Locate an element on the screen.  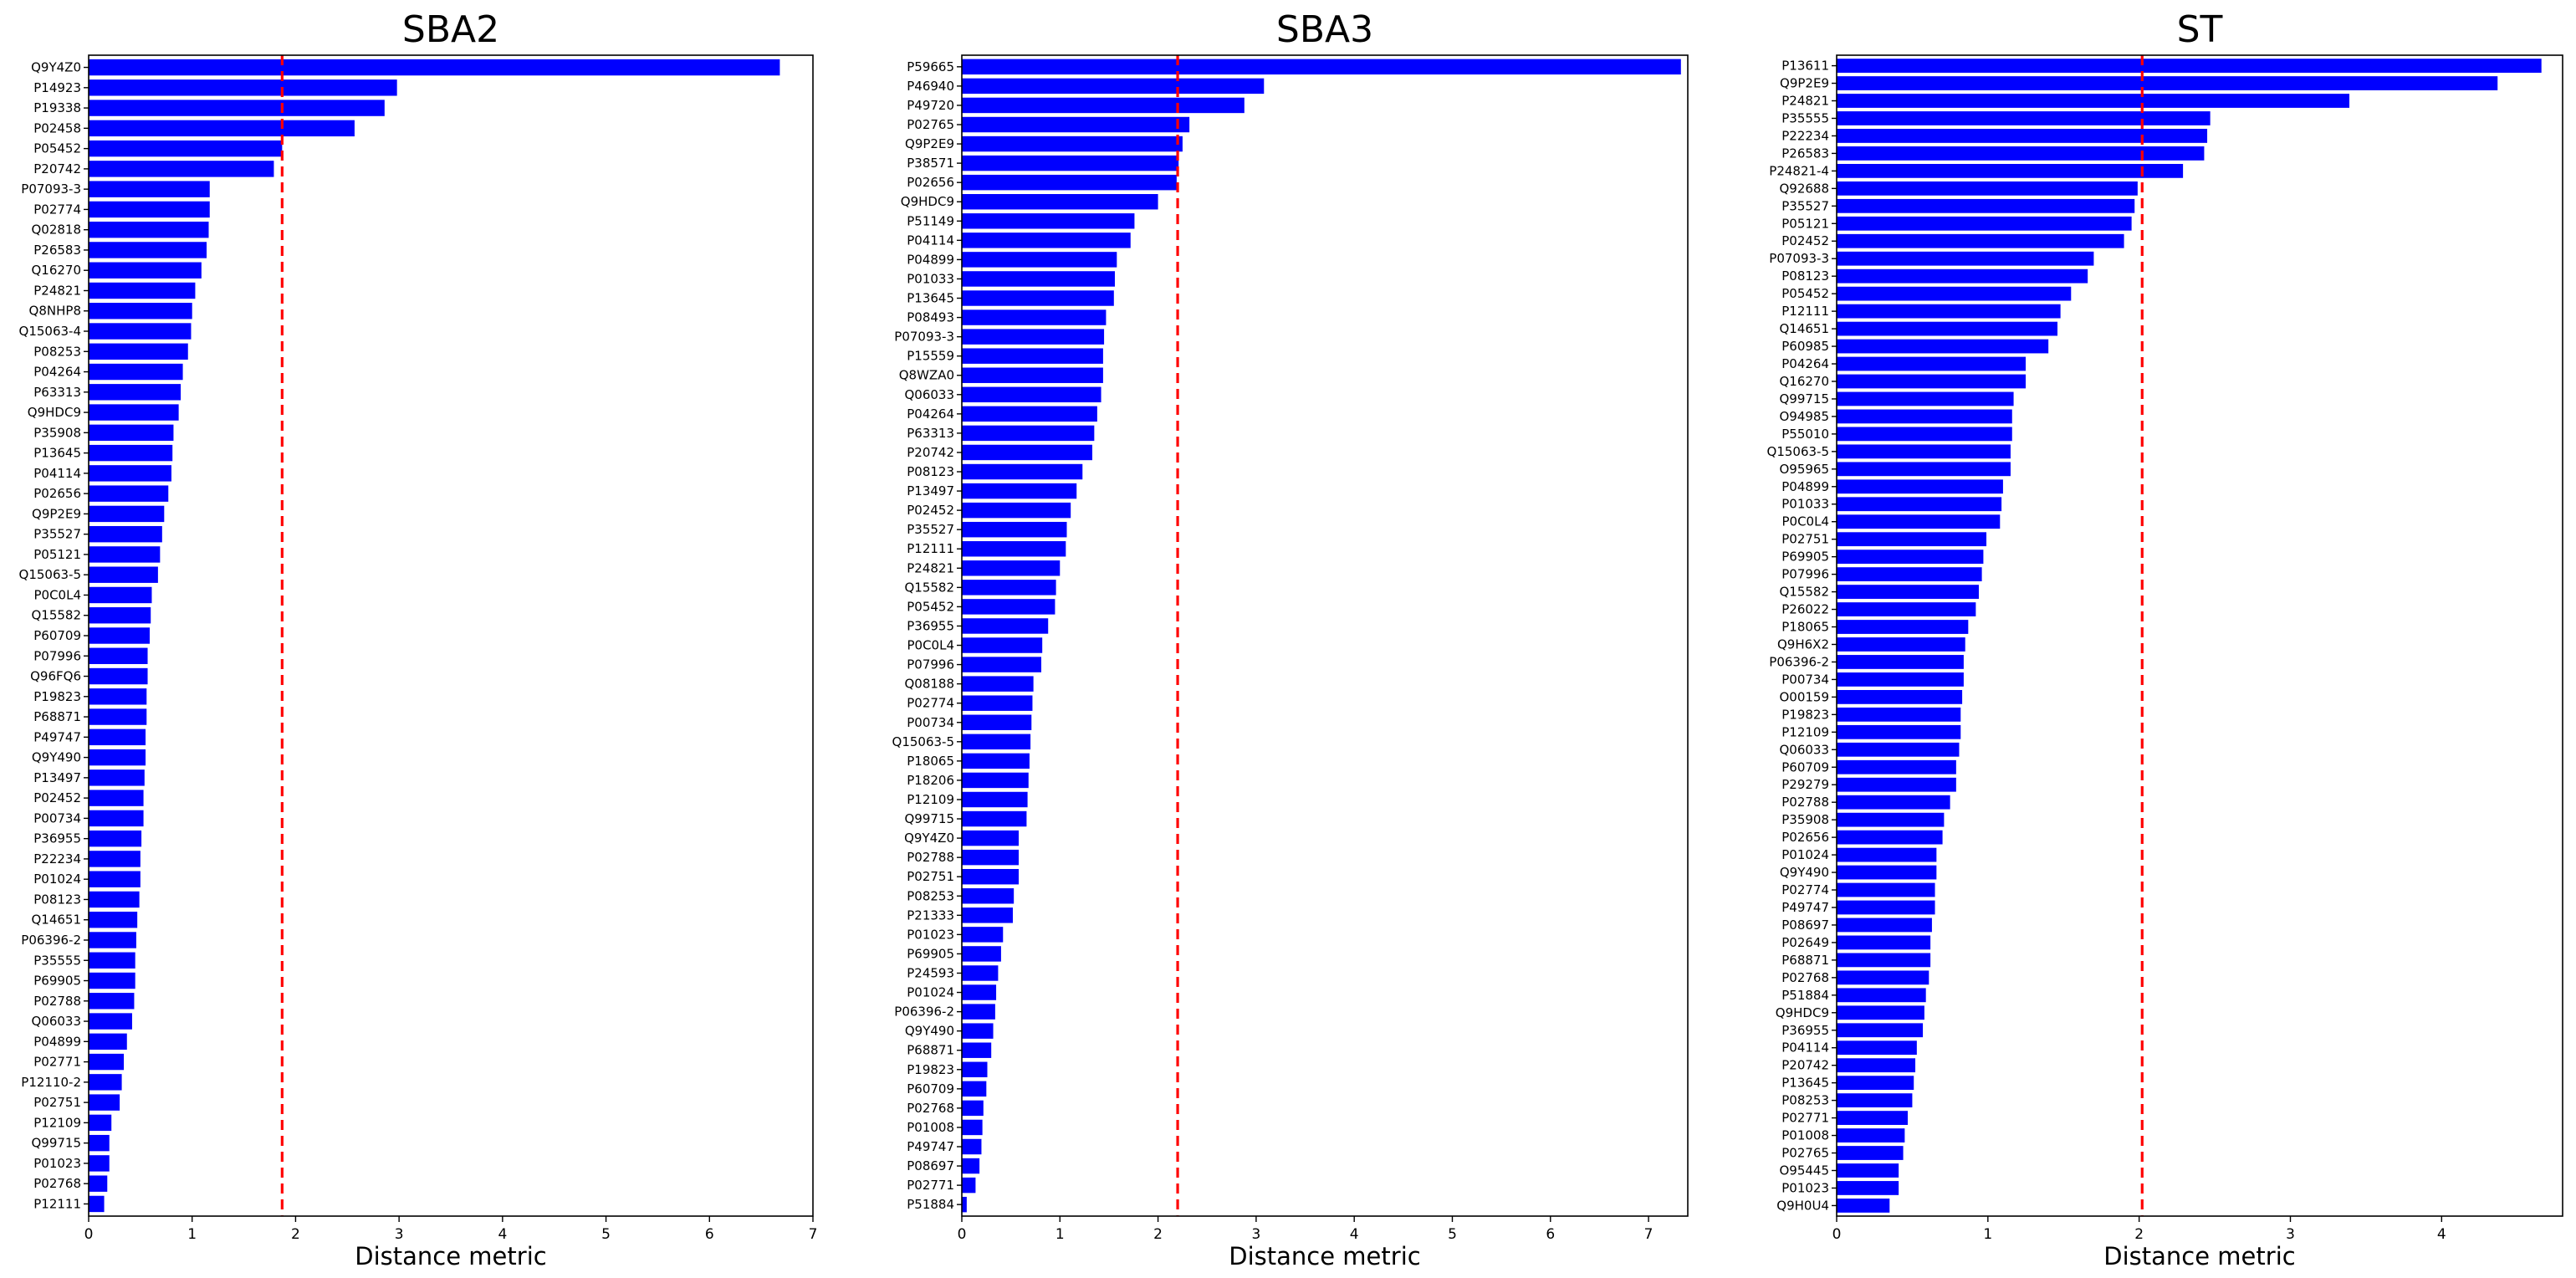
x-axis-label: Distance metric is located at coordinates (1324, 1256).